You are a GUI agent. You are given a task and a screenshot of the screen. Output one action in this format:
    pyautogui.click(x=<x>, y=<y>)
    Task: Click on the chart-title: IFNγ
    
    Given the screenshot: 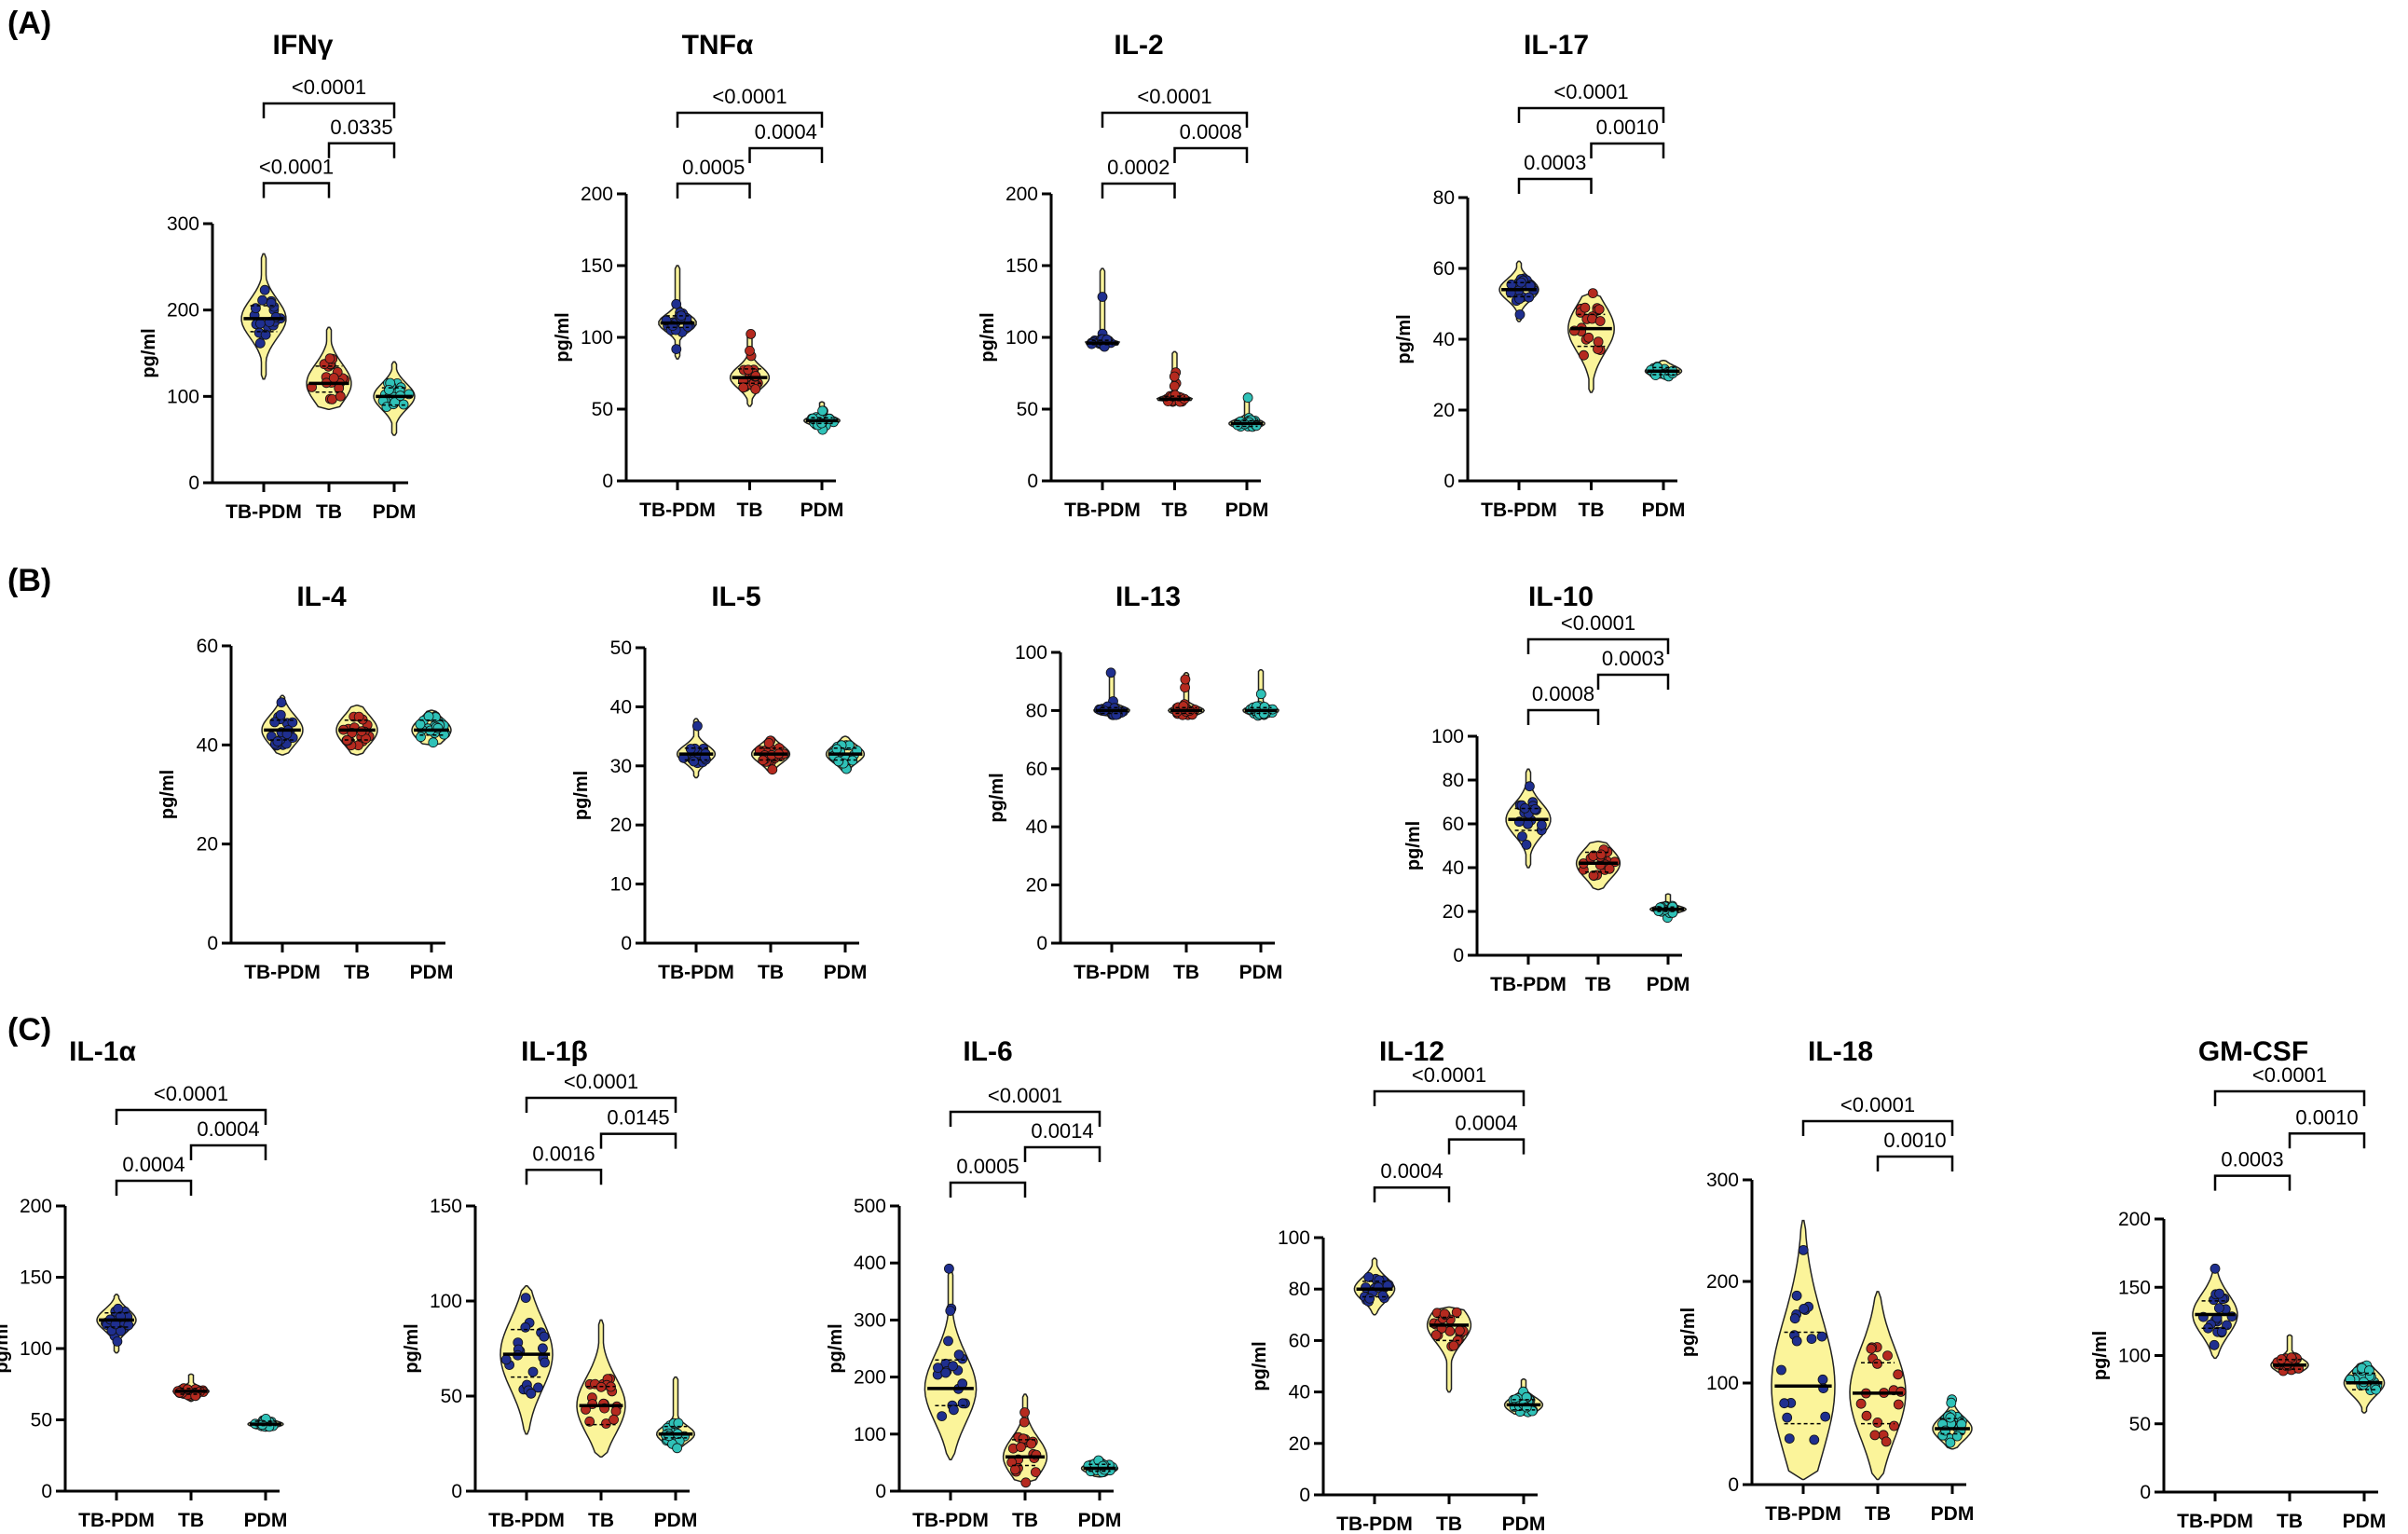 What is the action you would take?
    pyautogui.click(x=302, y=45)
    